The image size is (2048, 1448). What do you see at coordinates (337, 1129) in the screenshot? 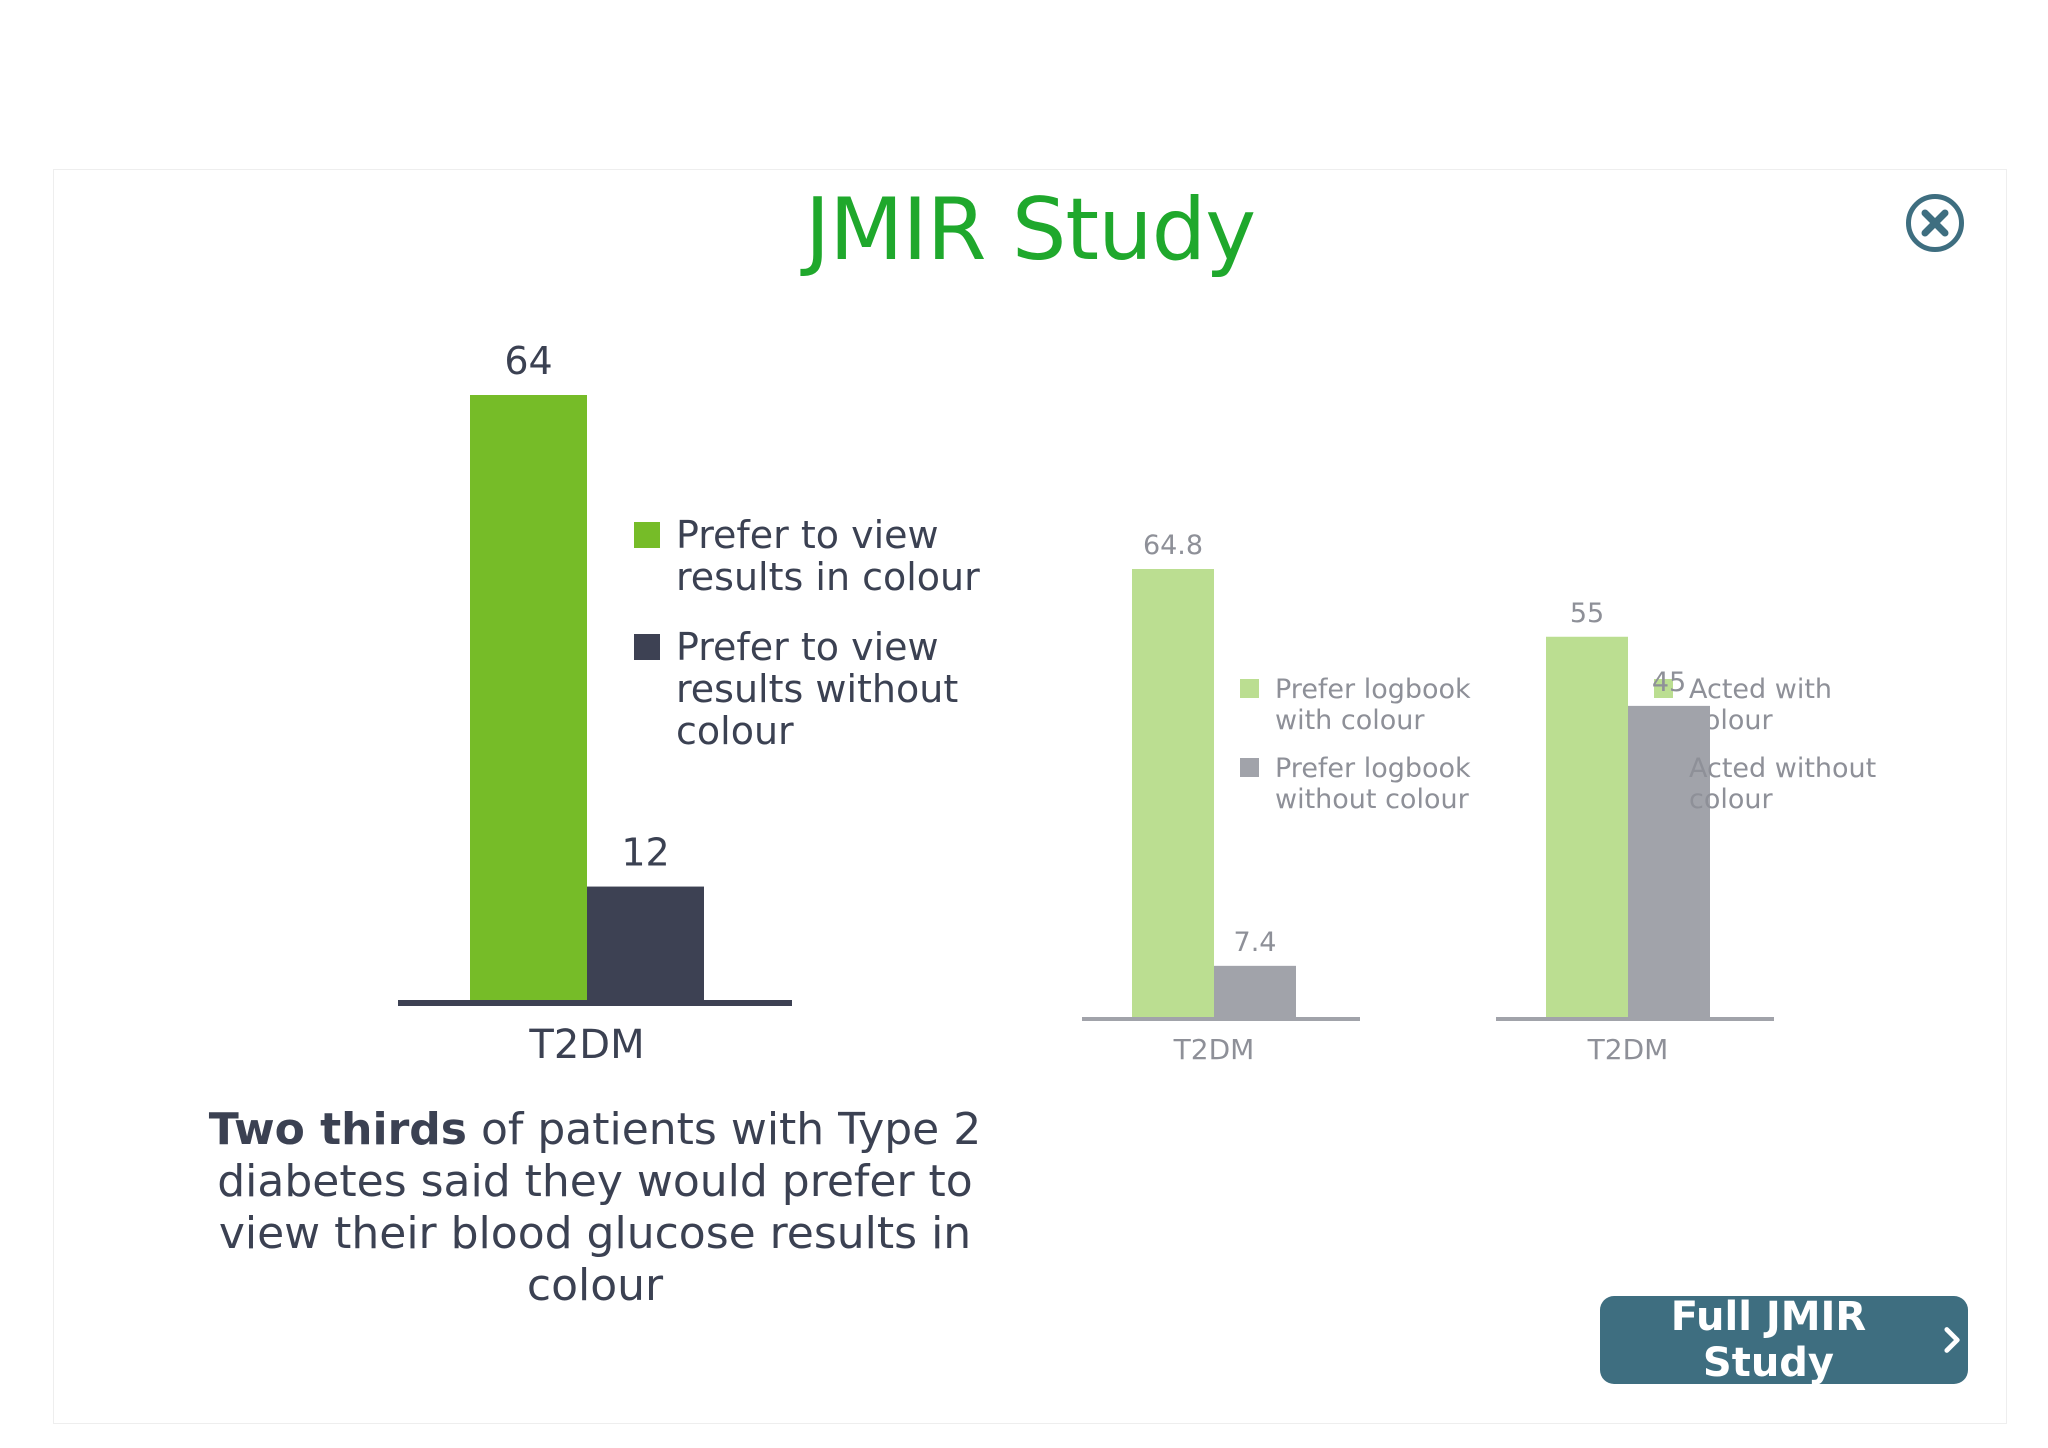
I see `caption-bold: Two thirds` at bounding box center [337, 1129].